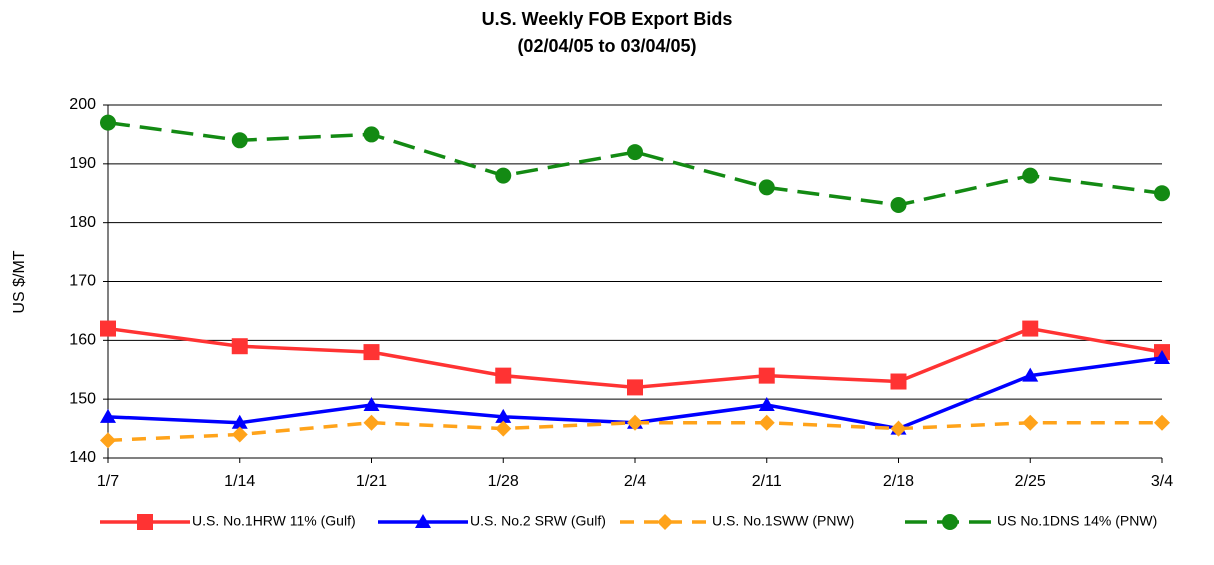 This screenshot has height=565, width=1214. I want to click on x-tick-label: 2/25, so click(1030, 481).